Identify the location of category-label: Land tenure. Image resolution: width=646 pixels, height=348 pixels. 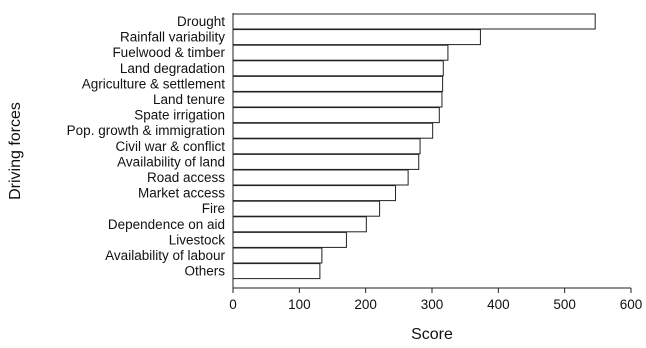
(189, 99).